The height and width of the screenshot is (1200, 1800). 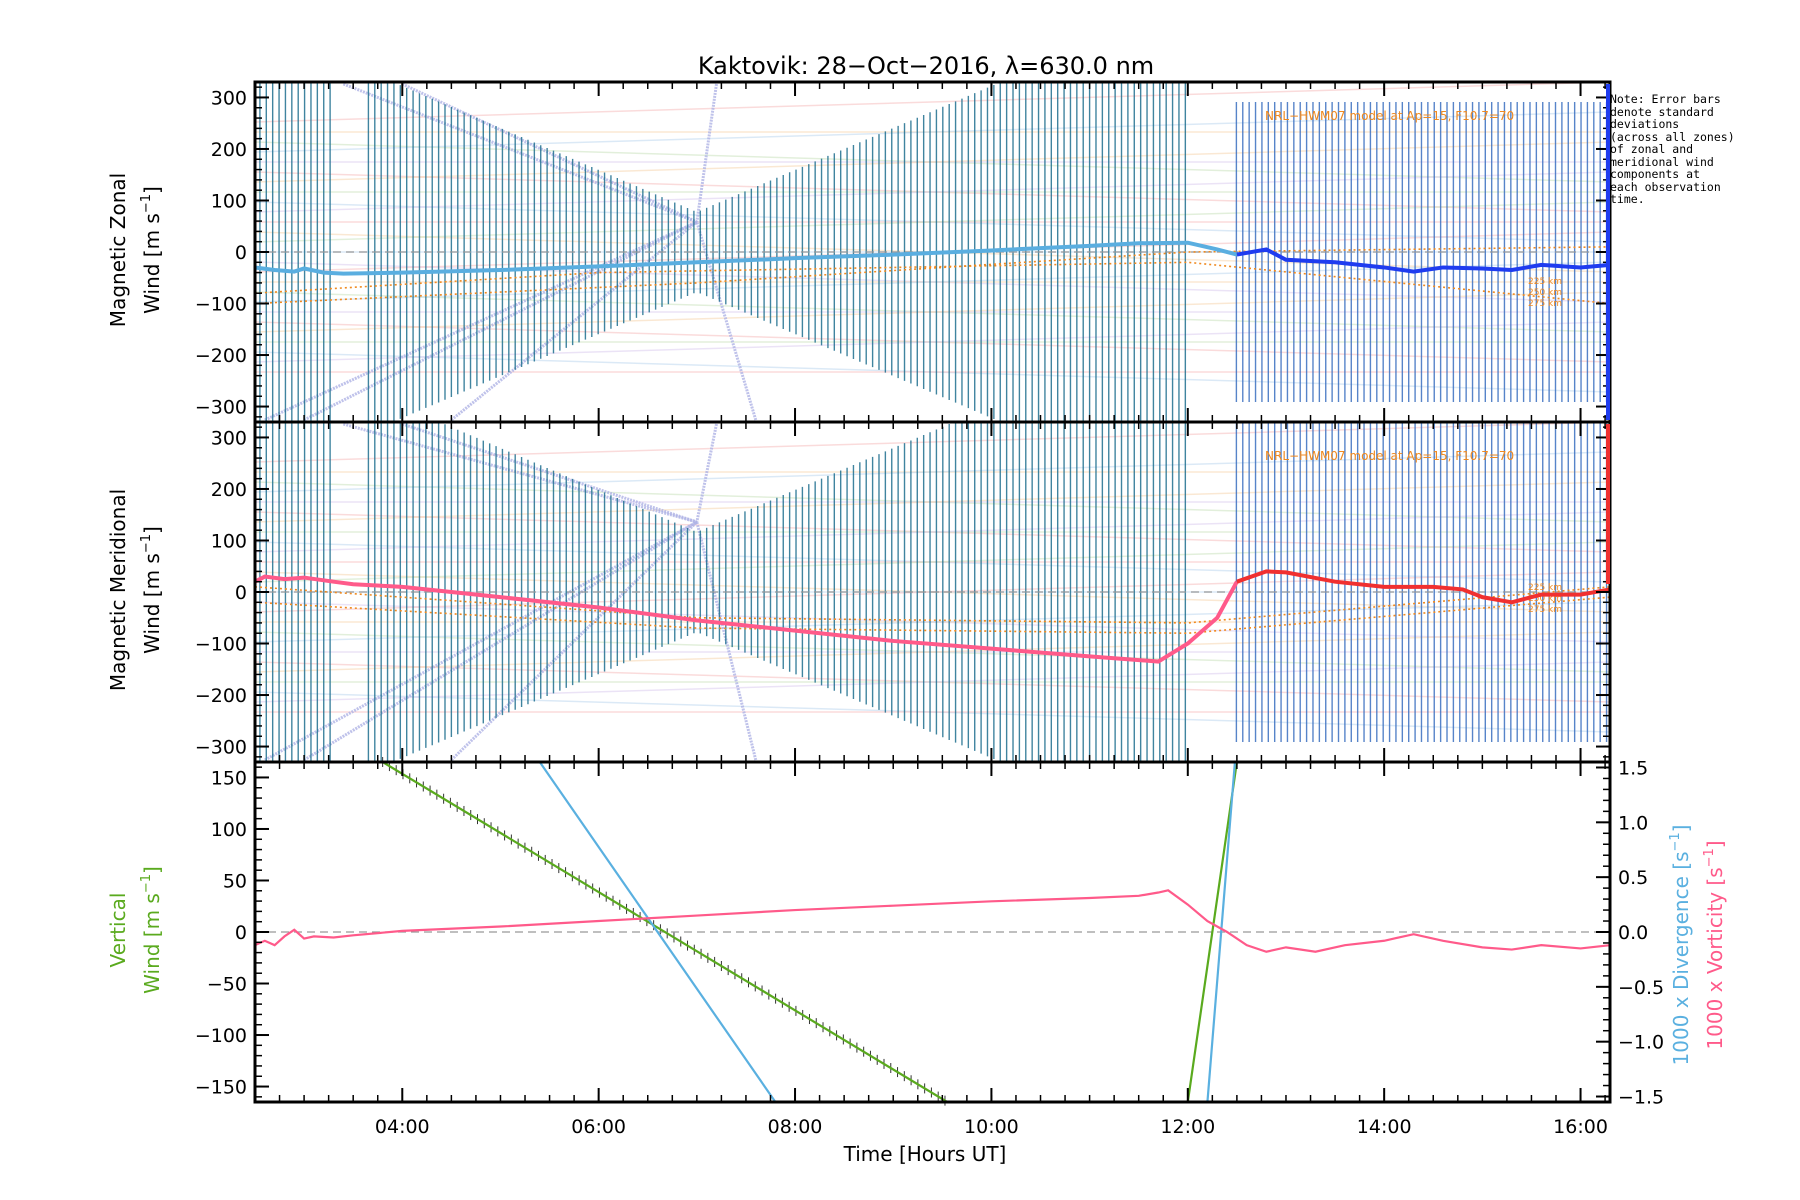 I want to click on svg-text: 1000 x Vorticity [s−1], so click(x=1714, y=944).